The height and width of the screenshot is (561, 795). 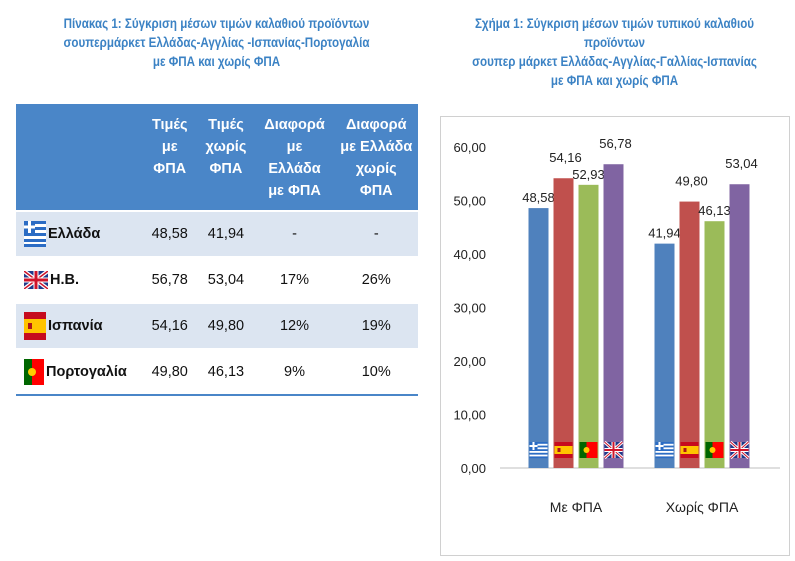 What do you see at coordinates (226, 372) in the screenshot?
I see `price-without-vat: 46,13` at bounding box center [226, 372].